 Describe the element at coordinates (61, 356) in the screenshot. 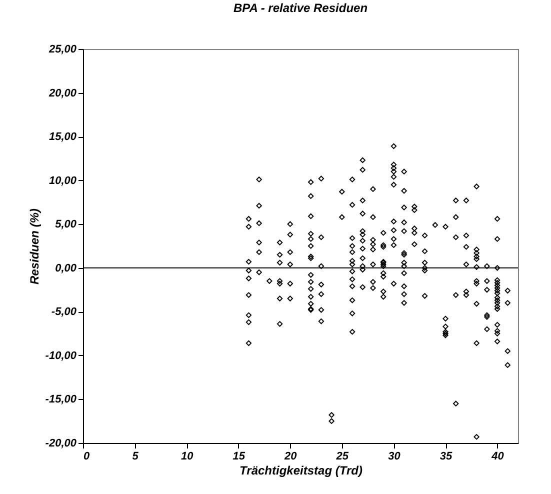

I see `y-tick-label: -10,00` at that location.